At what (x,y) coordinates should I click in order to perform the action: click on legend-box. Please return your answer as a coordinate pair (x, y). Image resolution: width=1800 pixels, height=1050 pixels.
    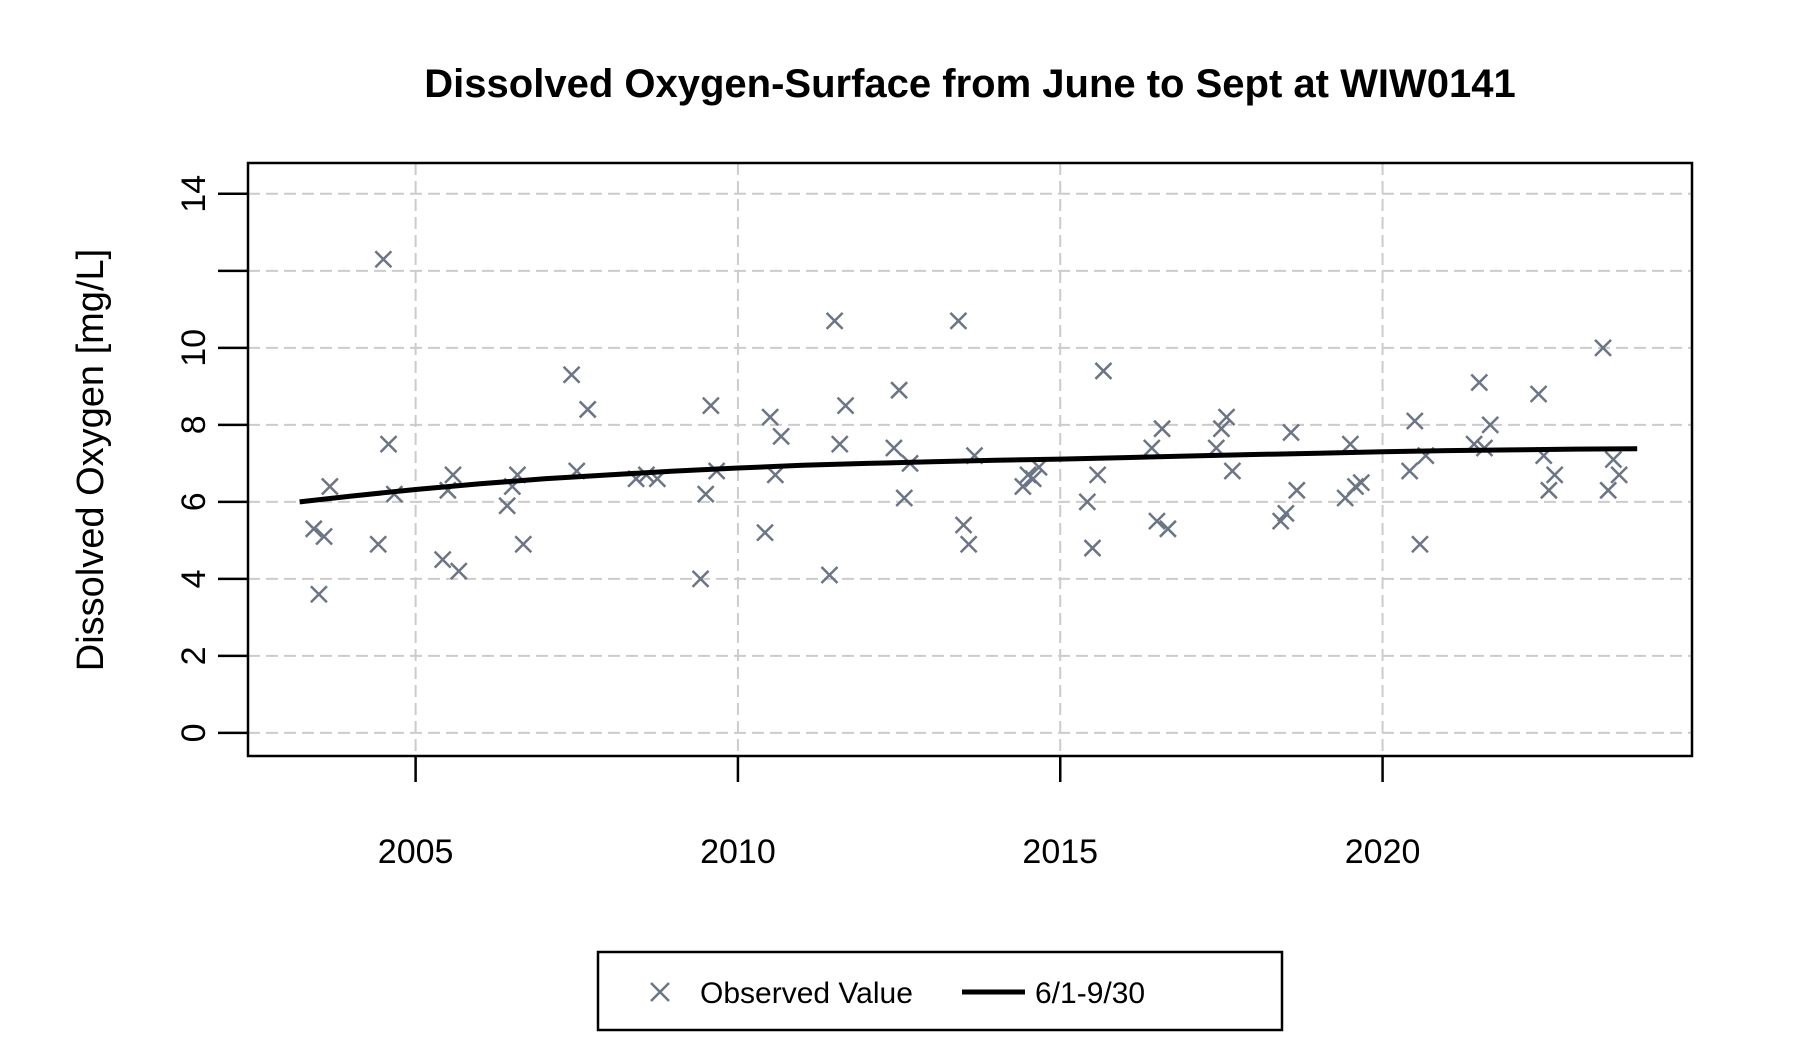
    Looking at the image, I should click on (940, 991).